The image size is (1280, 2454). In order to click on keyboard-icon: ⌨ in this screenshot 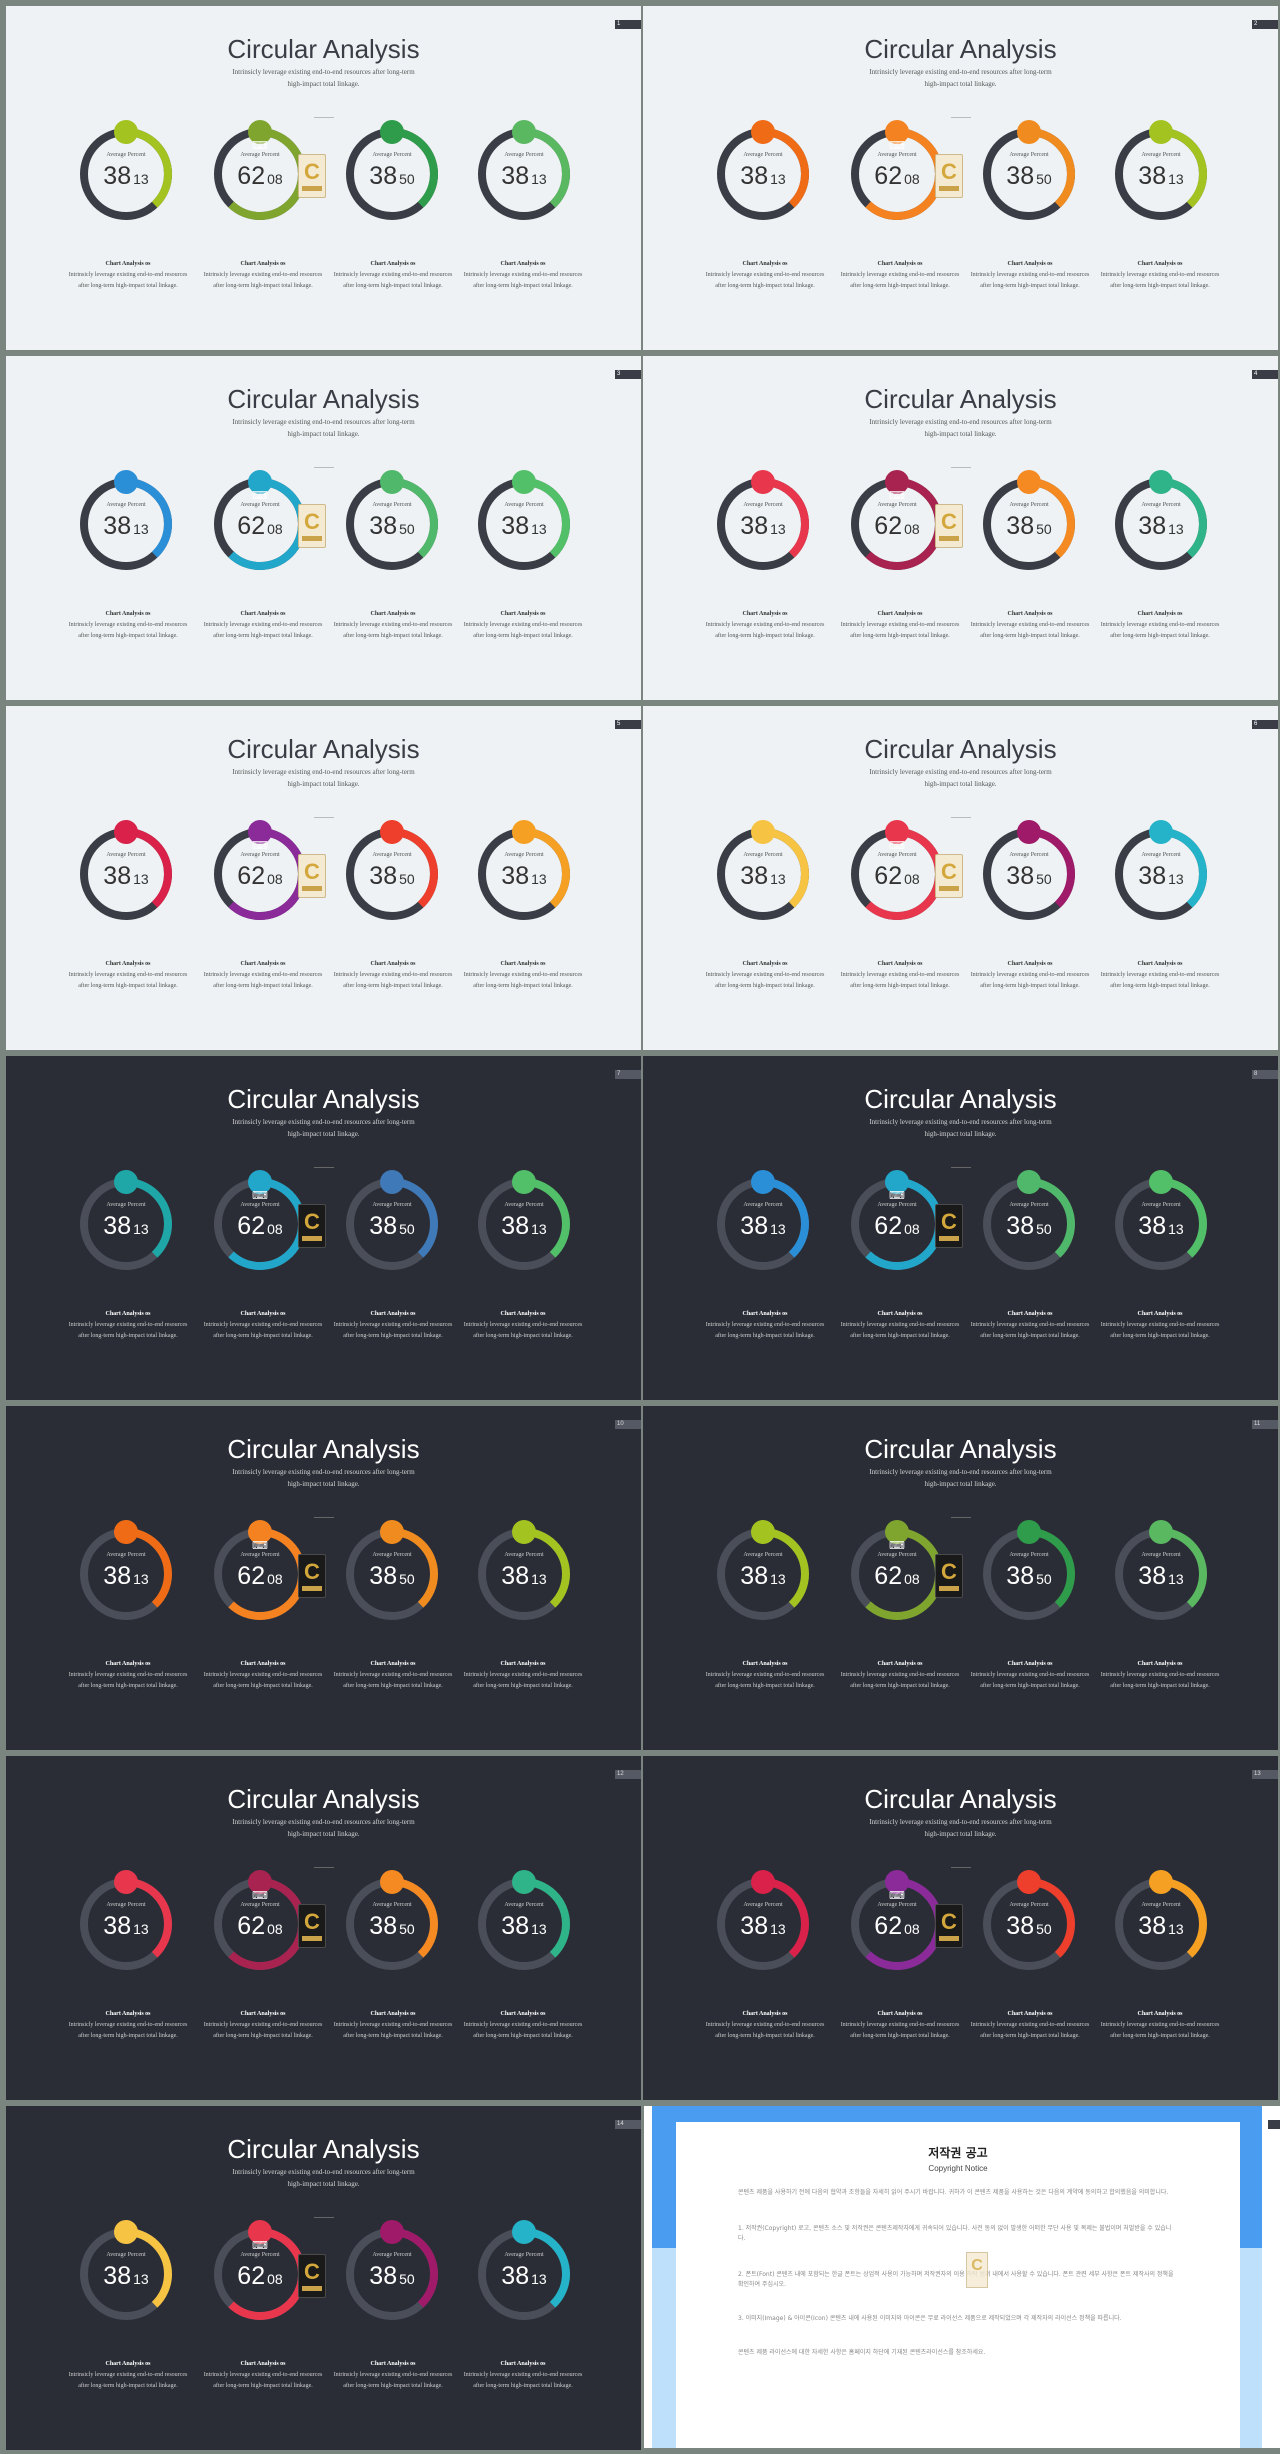, I will do `click(260, 845)`.